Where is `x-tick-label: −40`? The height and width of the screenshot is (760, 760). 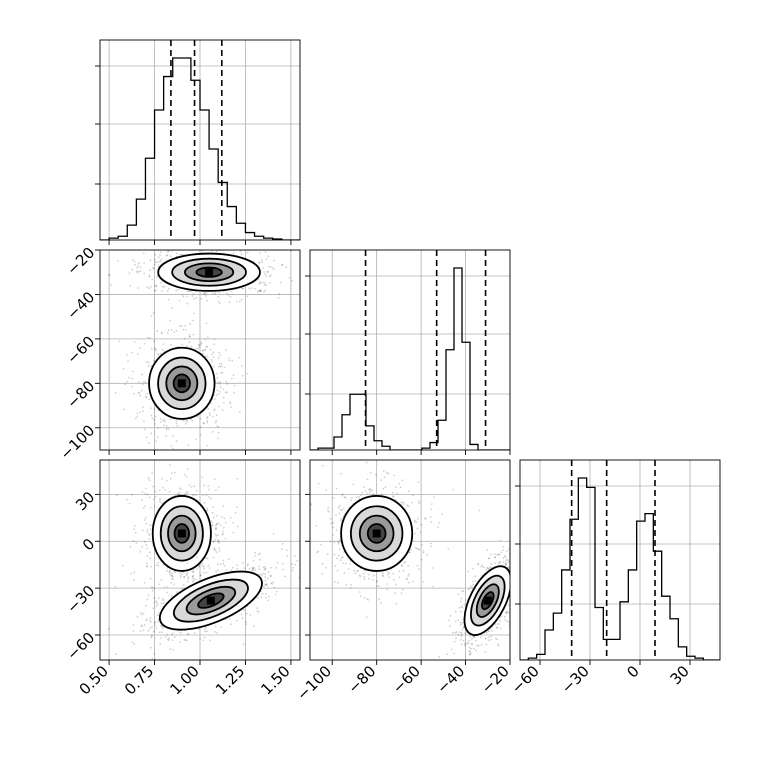
x-tick-label: −40 is located at coordinates (450, 679).